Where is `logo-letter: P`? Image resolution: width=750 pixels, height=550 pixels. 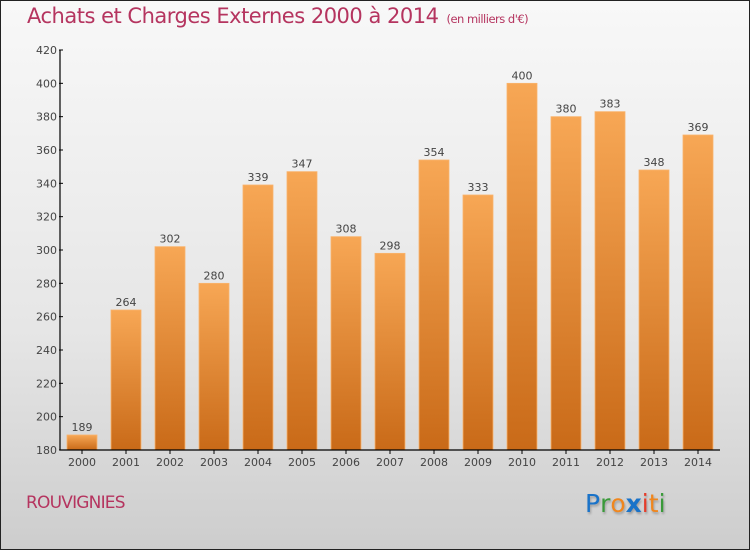
logo-letter: P is located at coordinates (593, 503).